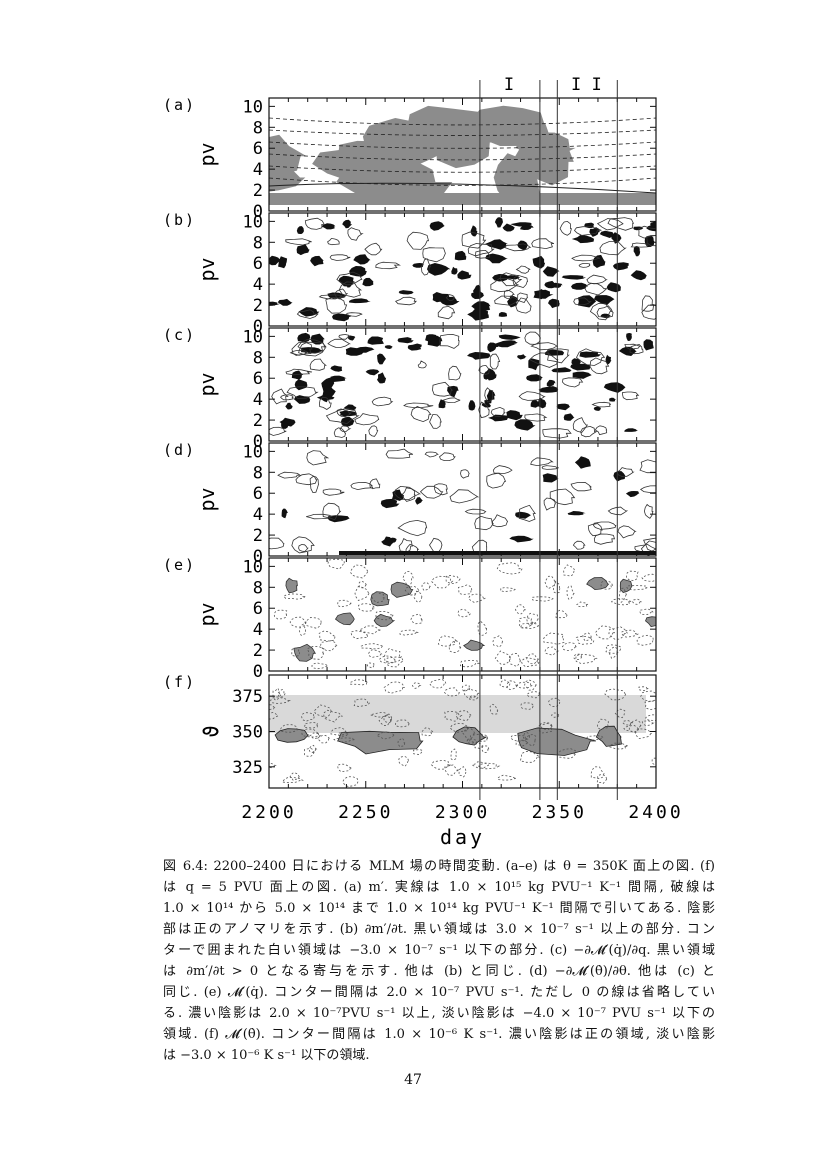  Describe the element at coordinates (462, 188) in the screenshot. I see `solid-contour` at that location.